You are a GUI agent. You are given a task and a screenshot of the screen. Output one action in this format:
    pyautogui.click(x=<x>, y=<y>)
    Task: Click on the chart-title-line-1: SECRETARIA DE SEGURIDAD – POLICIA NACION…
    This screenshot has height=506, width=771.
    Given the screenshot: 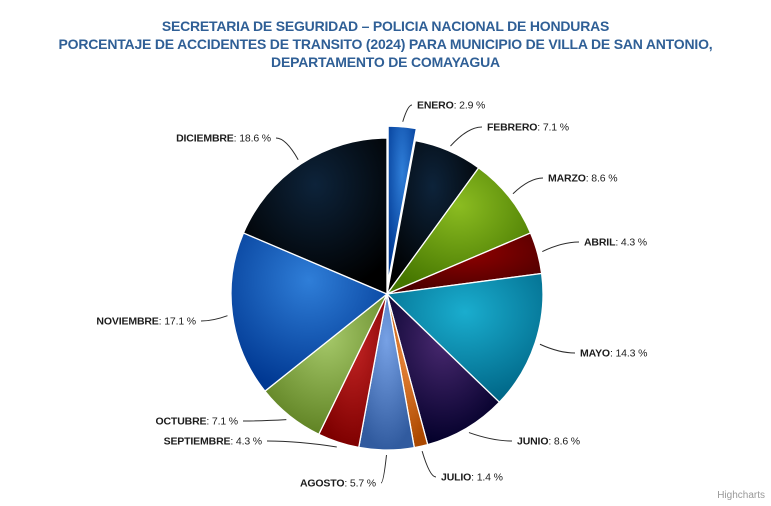 What is the action you would take?
    pyautogui.click(x=385, y=26)
    